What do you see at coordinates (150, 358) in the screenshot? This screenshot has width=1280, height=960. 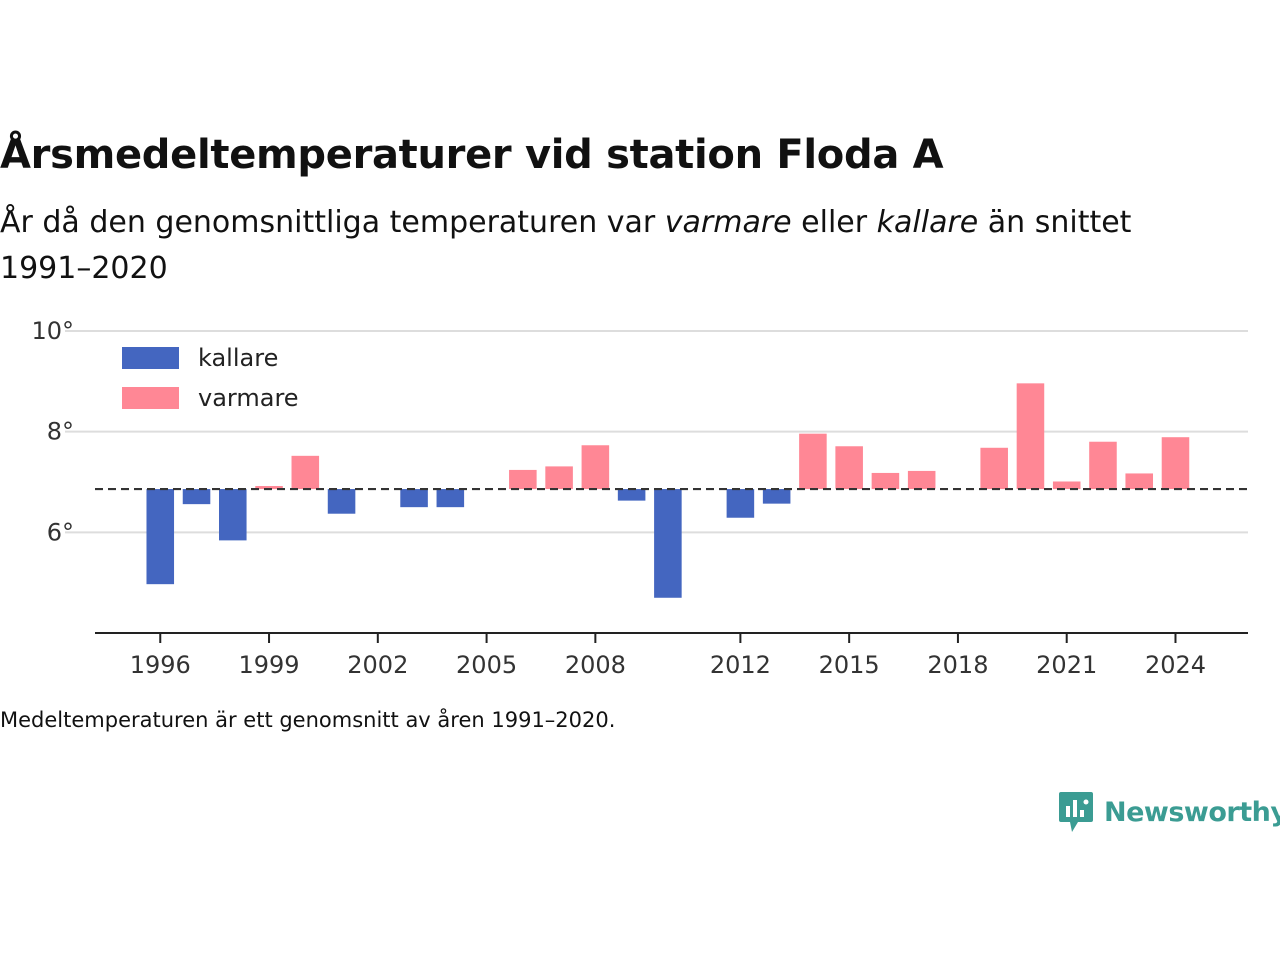 I see `legend-swatch-kallare` at bounding box center [150, 358].